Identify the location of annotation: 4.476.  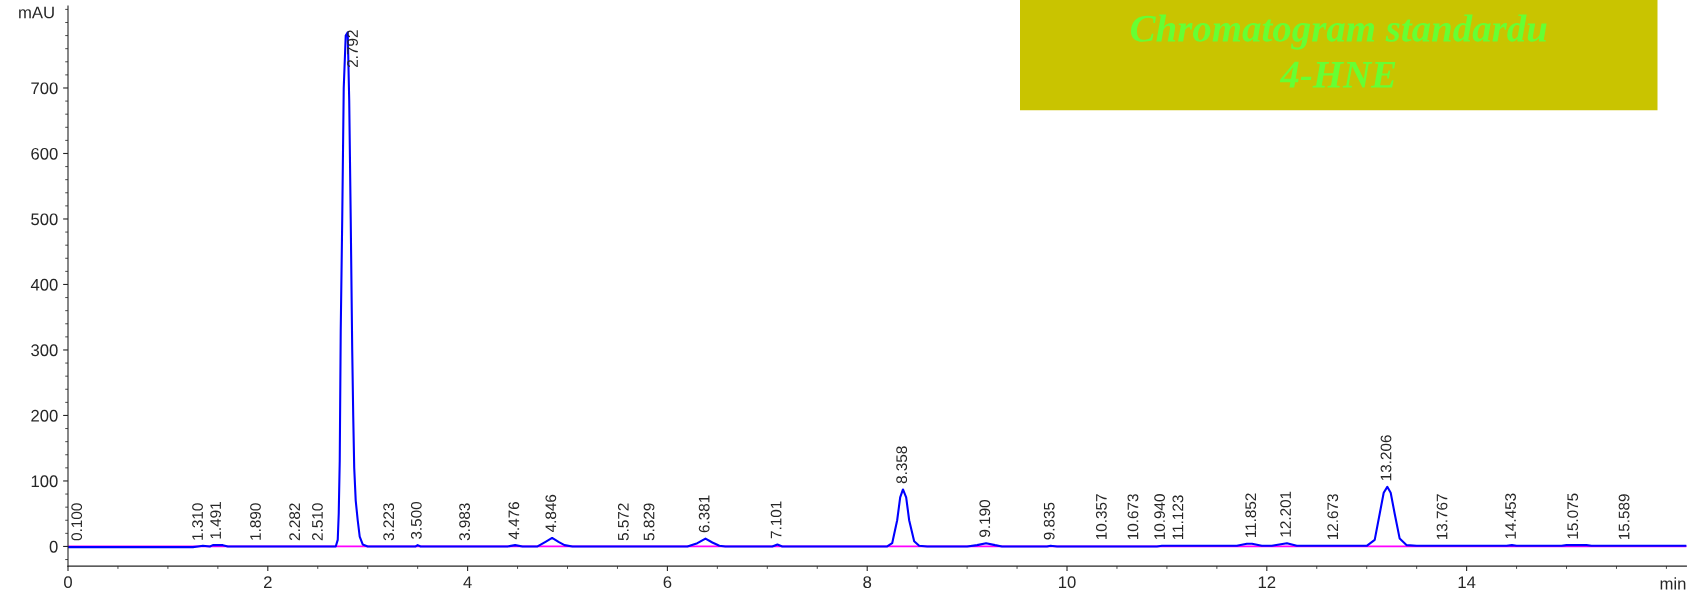
(514, 521).